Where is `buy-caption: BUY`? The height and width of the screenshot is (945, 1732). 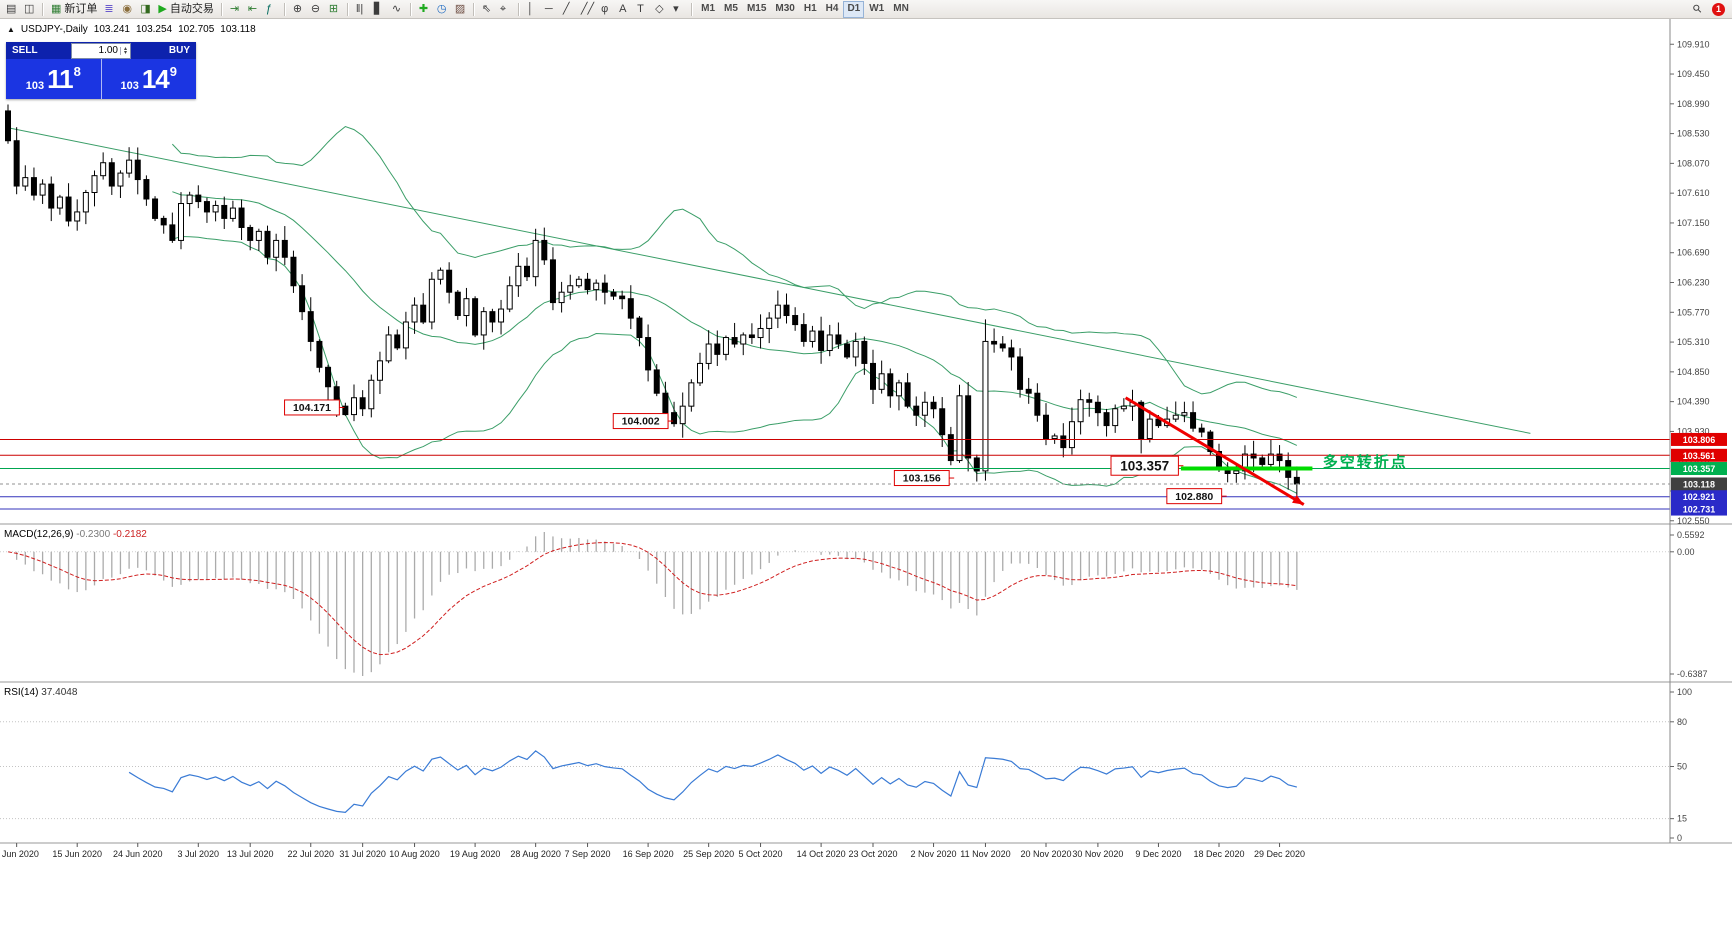
buy-caption: BUY is located at coordinates (179, 50).